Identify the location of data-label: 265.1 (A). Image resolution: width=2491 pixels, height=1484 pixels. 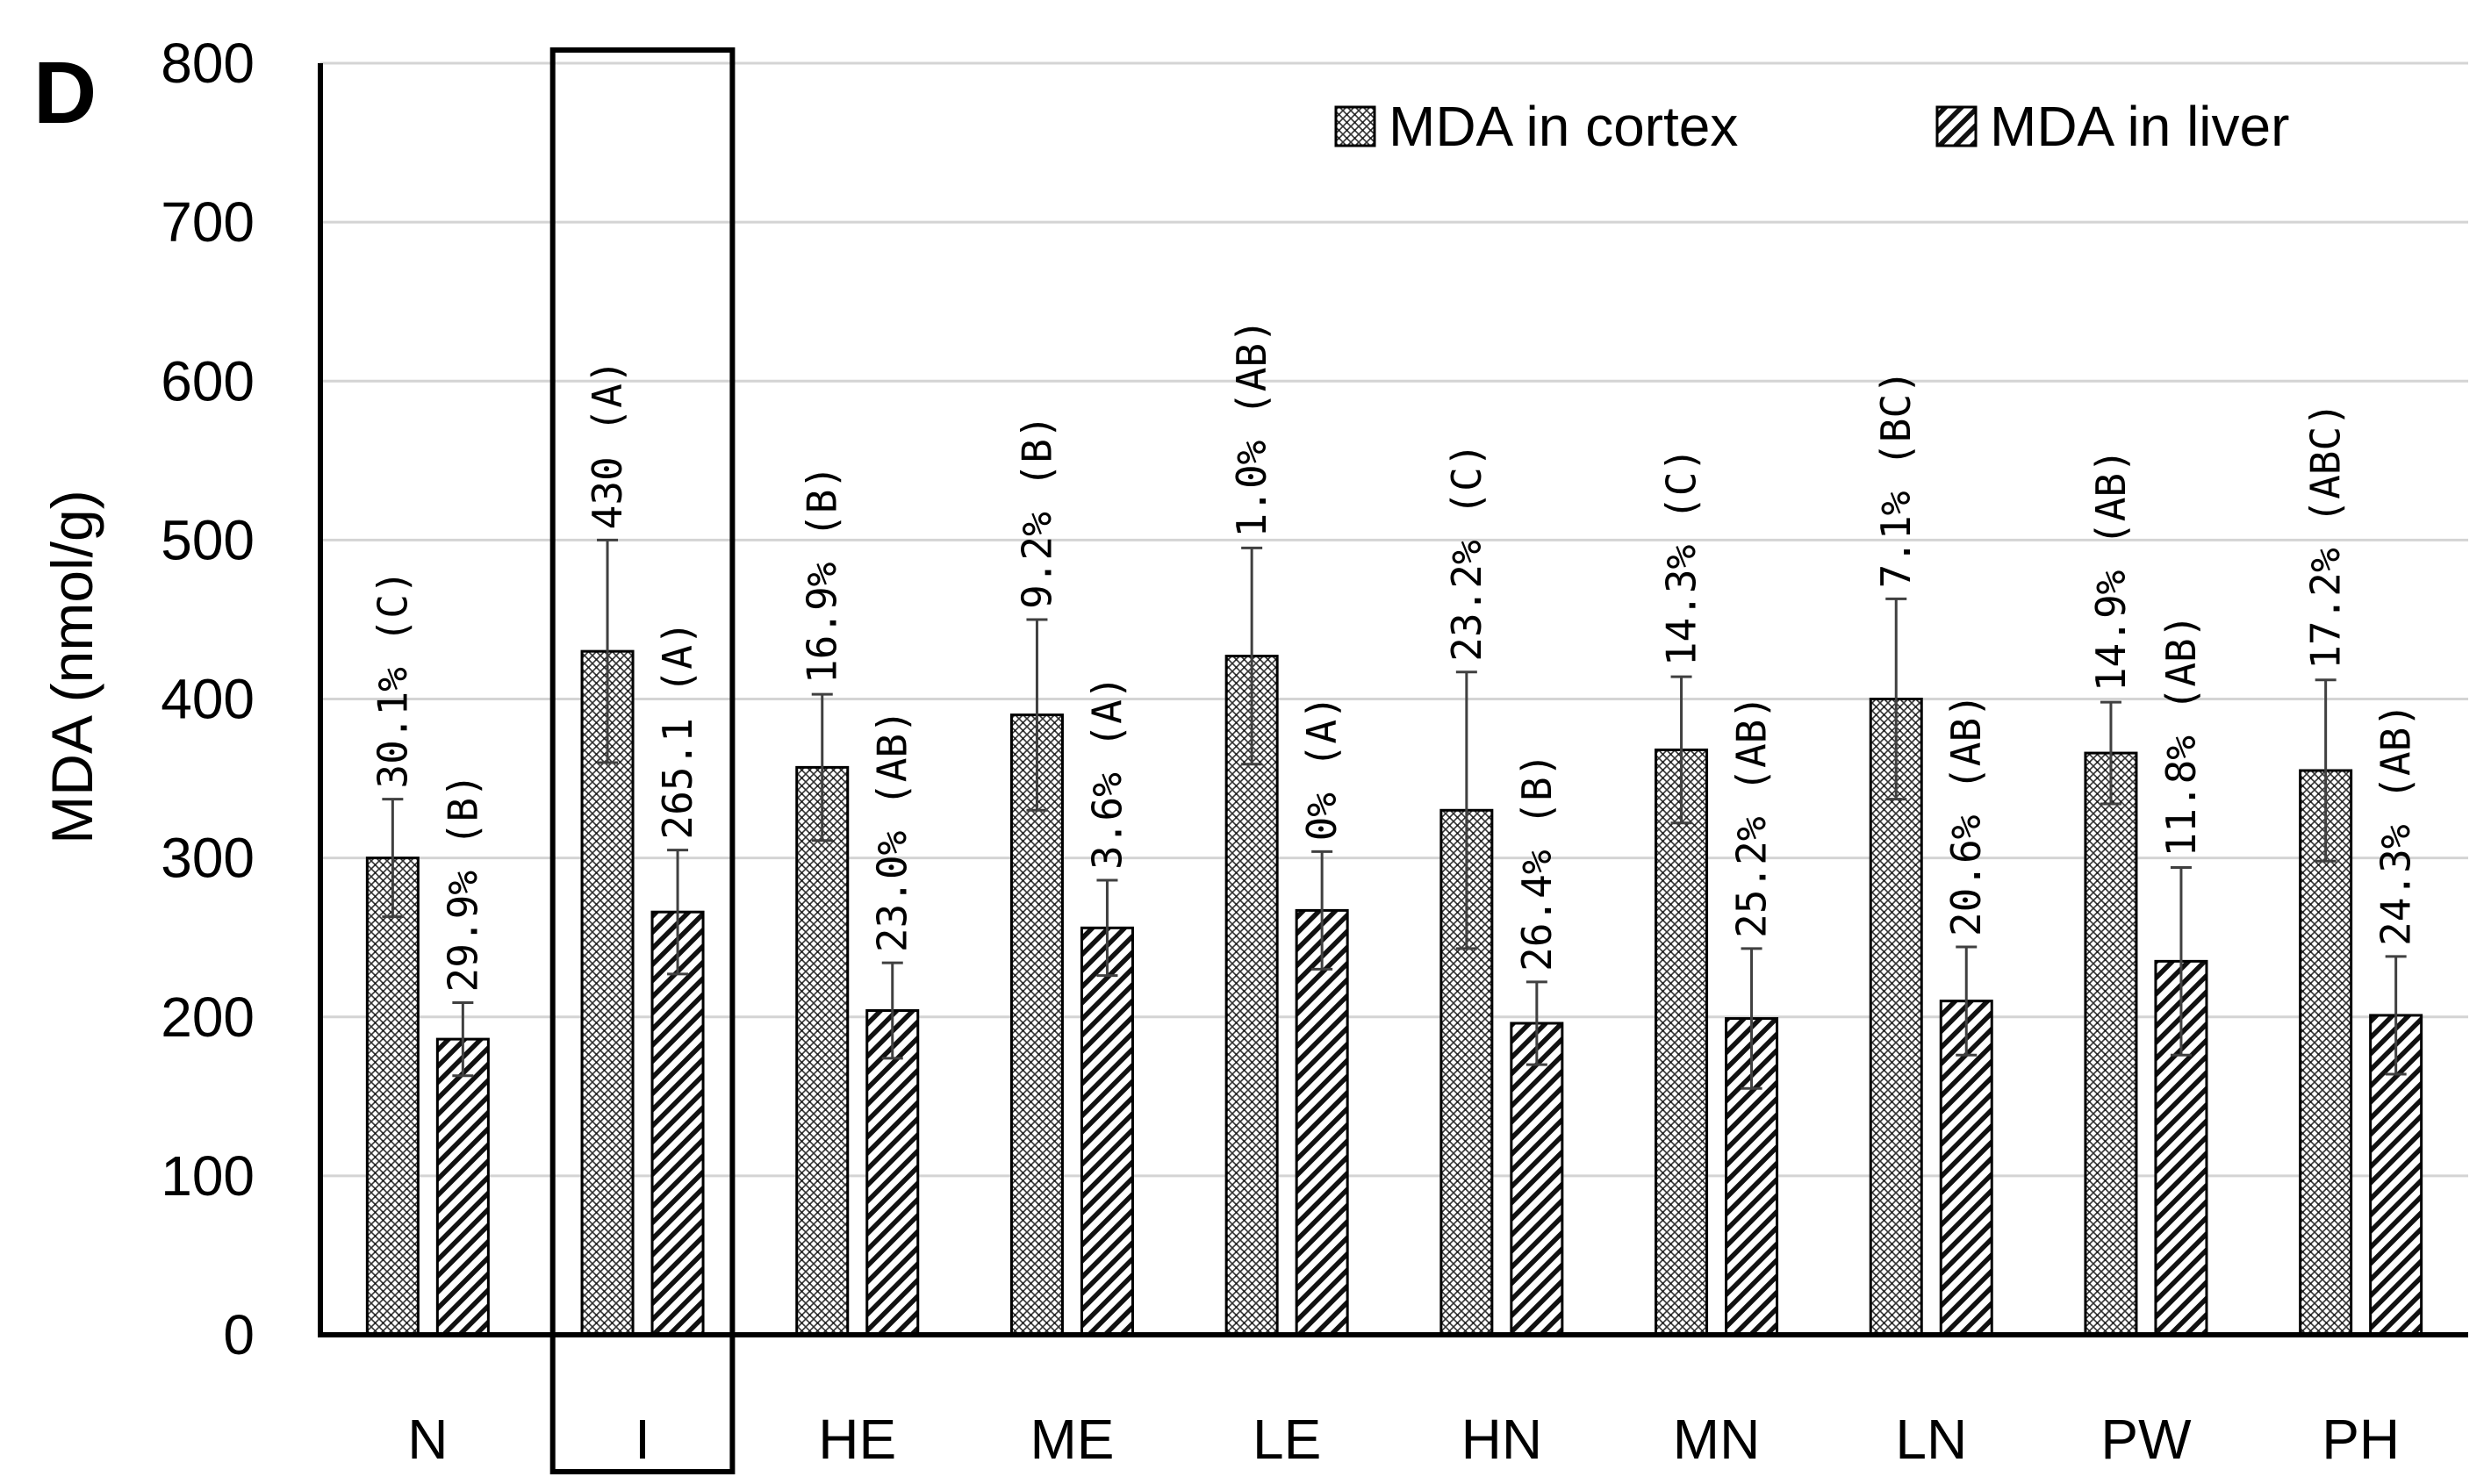
(677, 729).